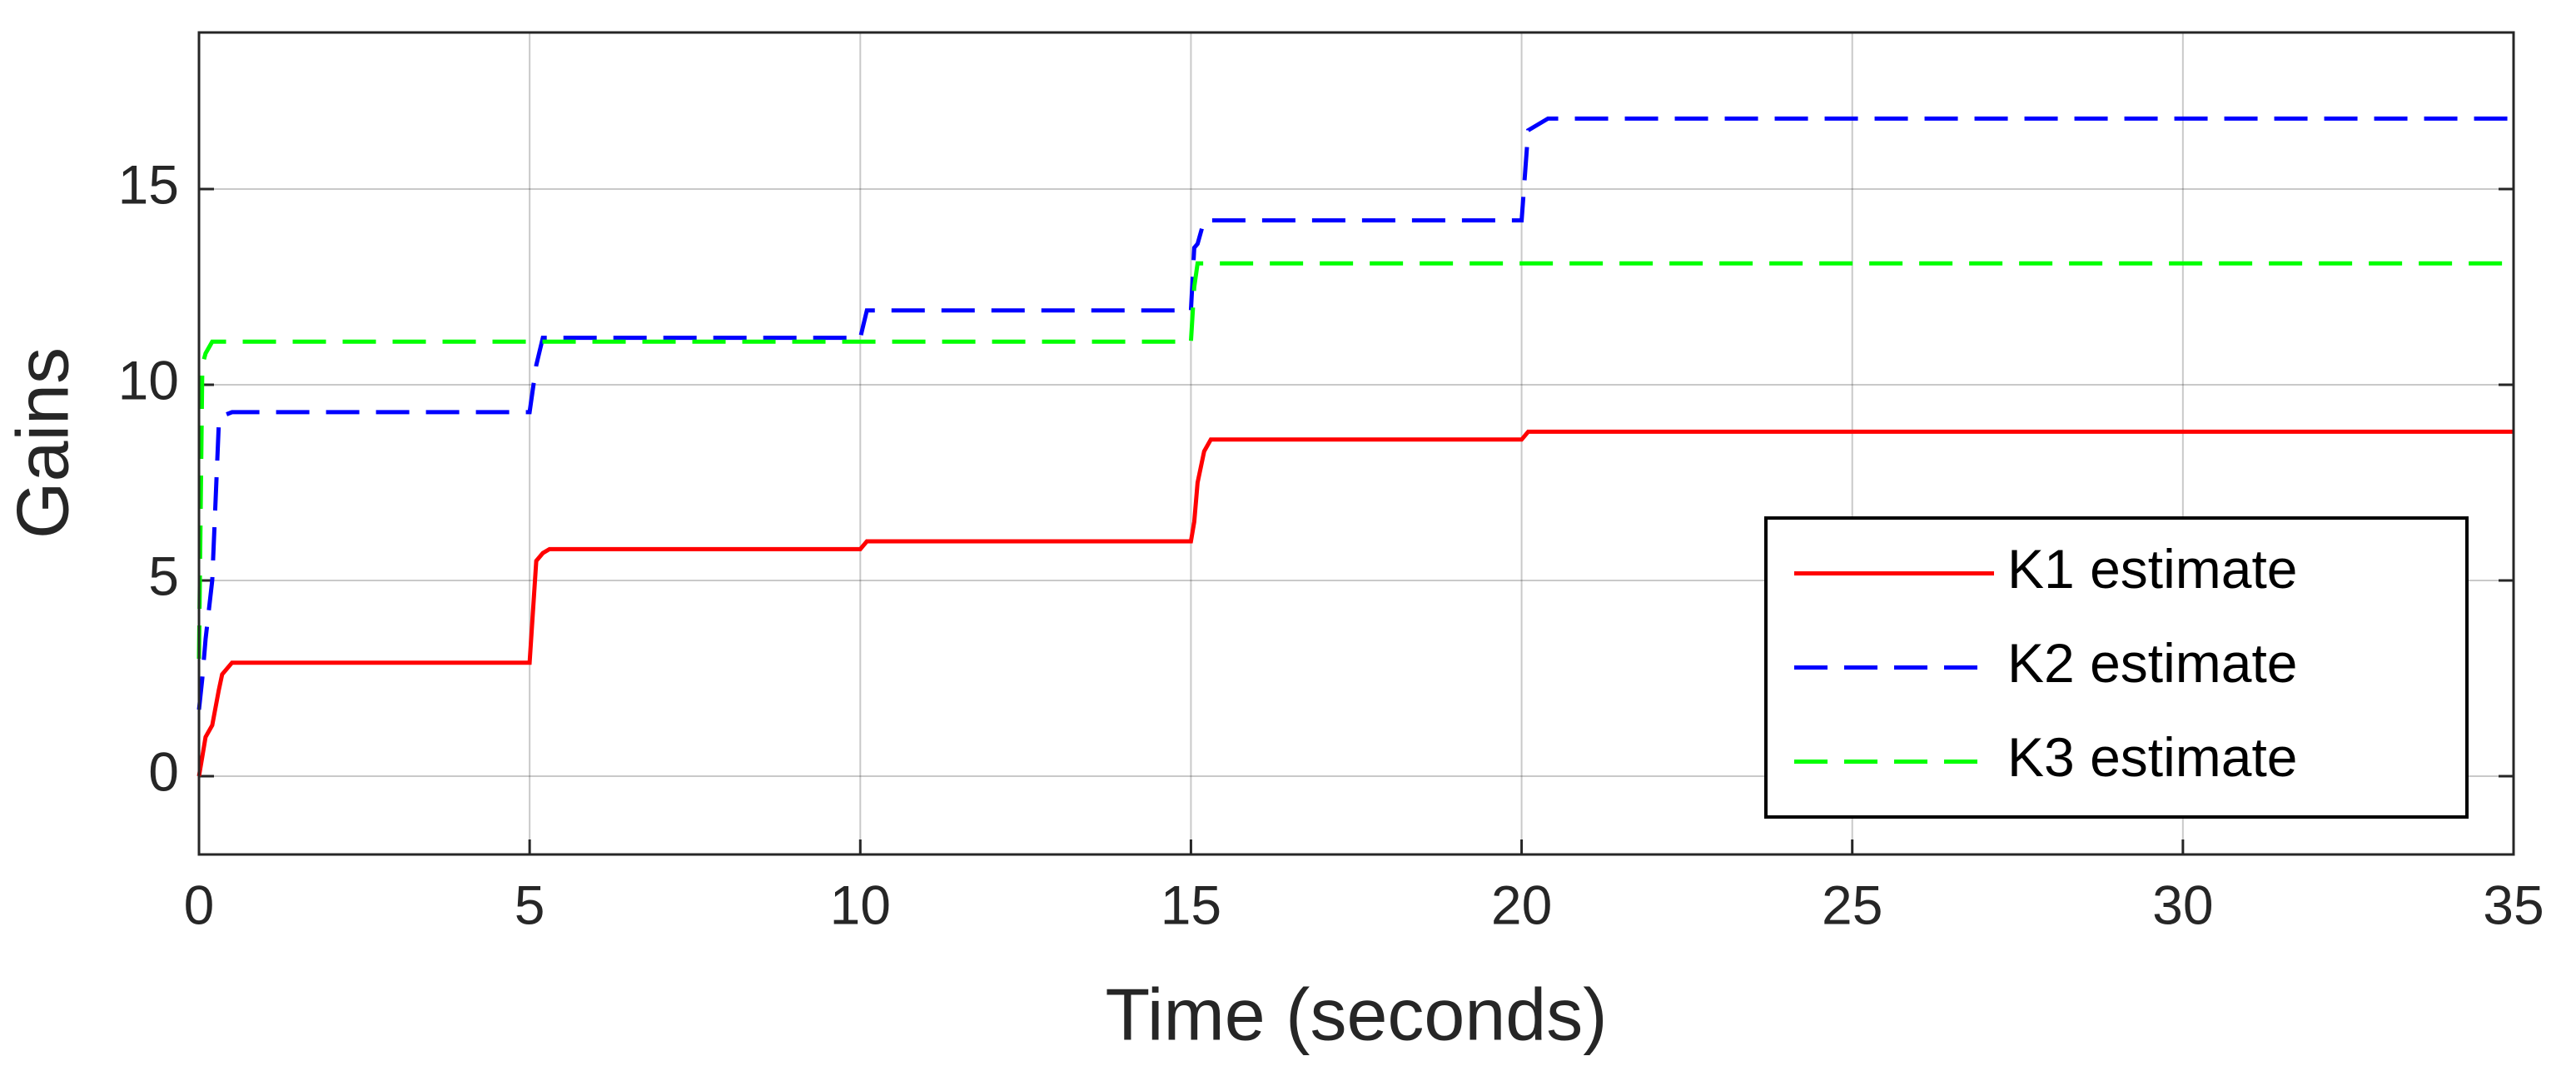  What do you see at coordinates (2152, 663) in the screenshot?
I see `legend-label: K2 estimate` at bounding box center [2152, 663].